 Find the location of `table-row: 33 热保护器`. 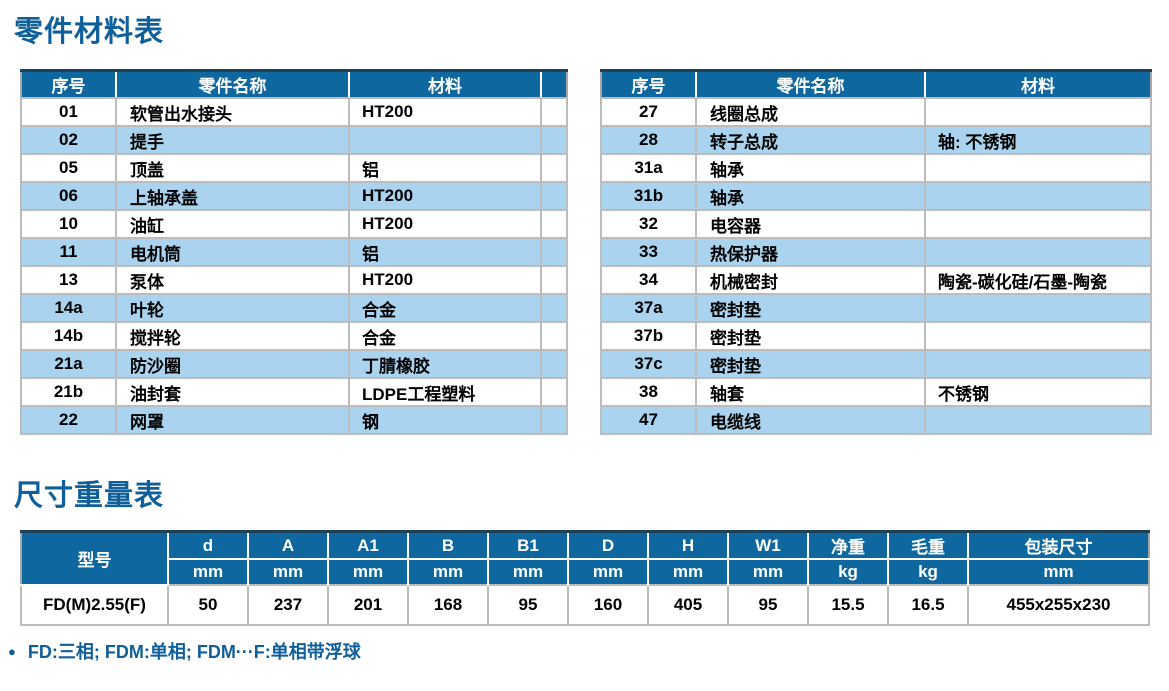

table-row: 33 热保护器 is located at coordinates (876, 252).